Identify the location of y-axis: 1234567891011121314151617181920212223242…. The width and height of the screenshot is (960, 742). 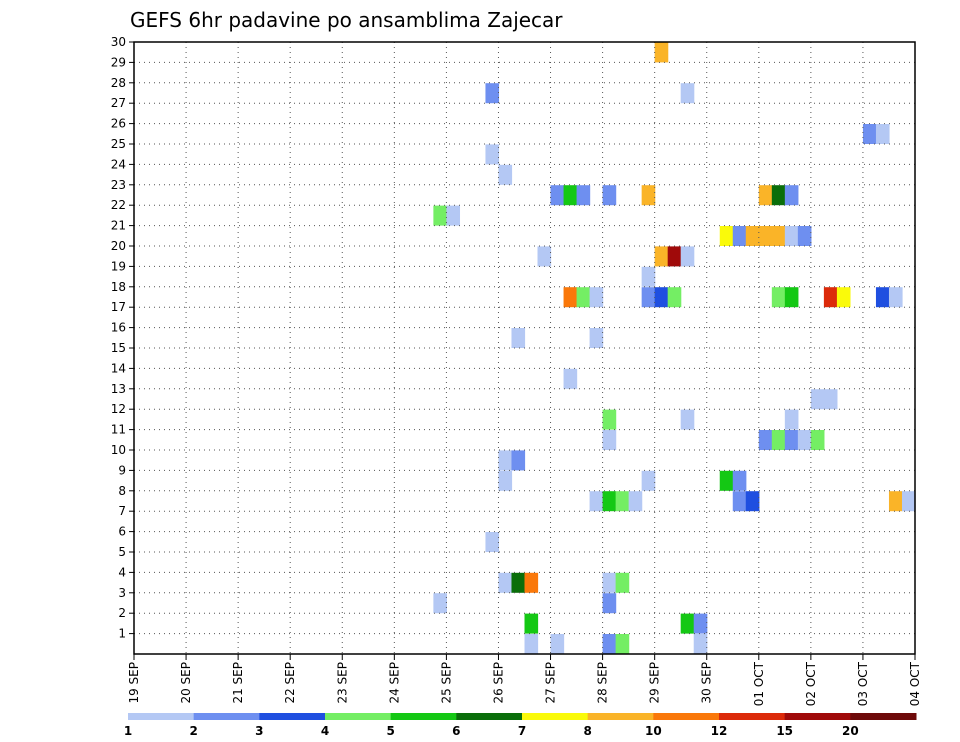
(122, 338).